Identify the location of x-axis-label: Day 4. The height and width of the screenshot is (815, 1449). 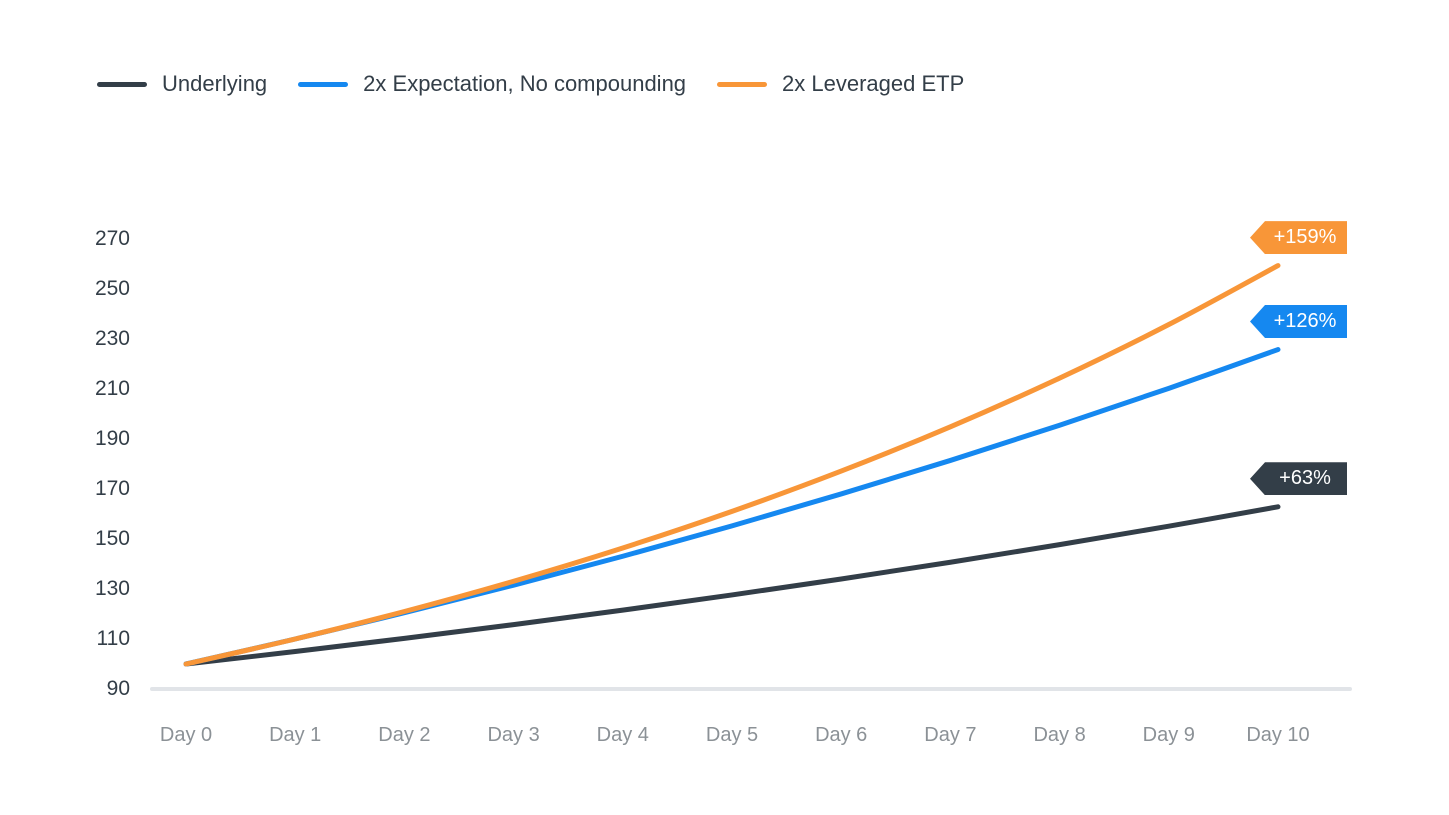
(622, 735).